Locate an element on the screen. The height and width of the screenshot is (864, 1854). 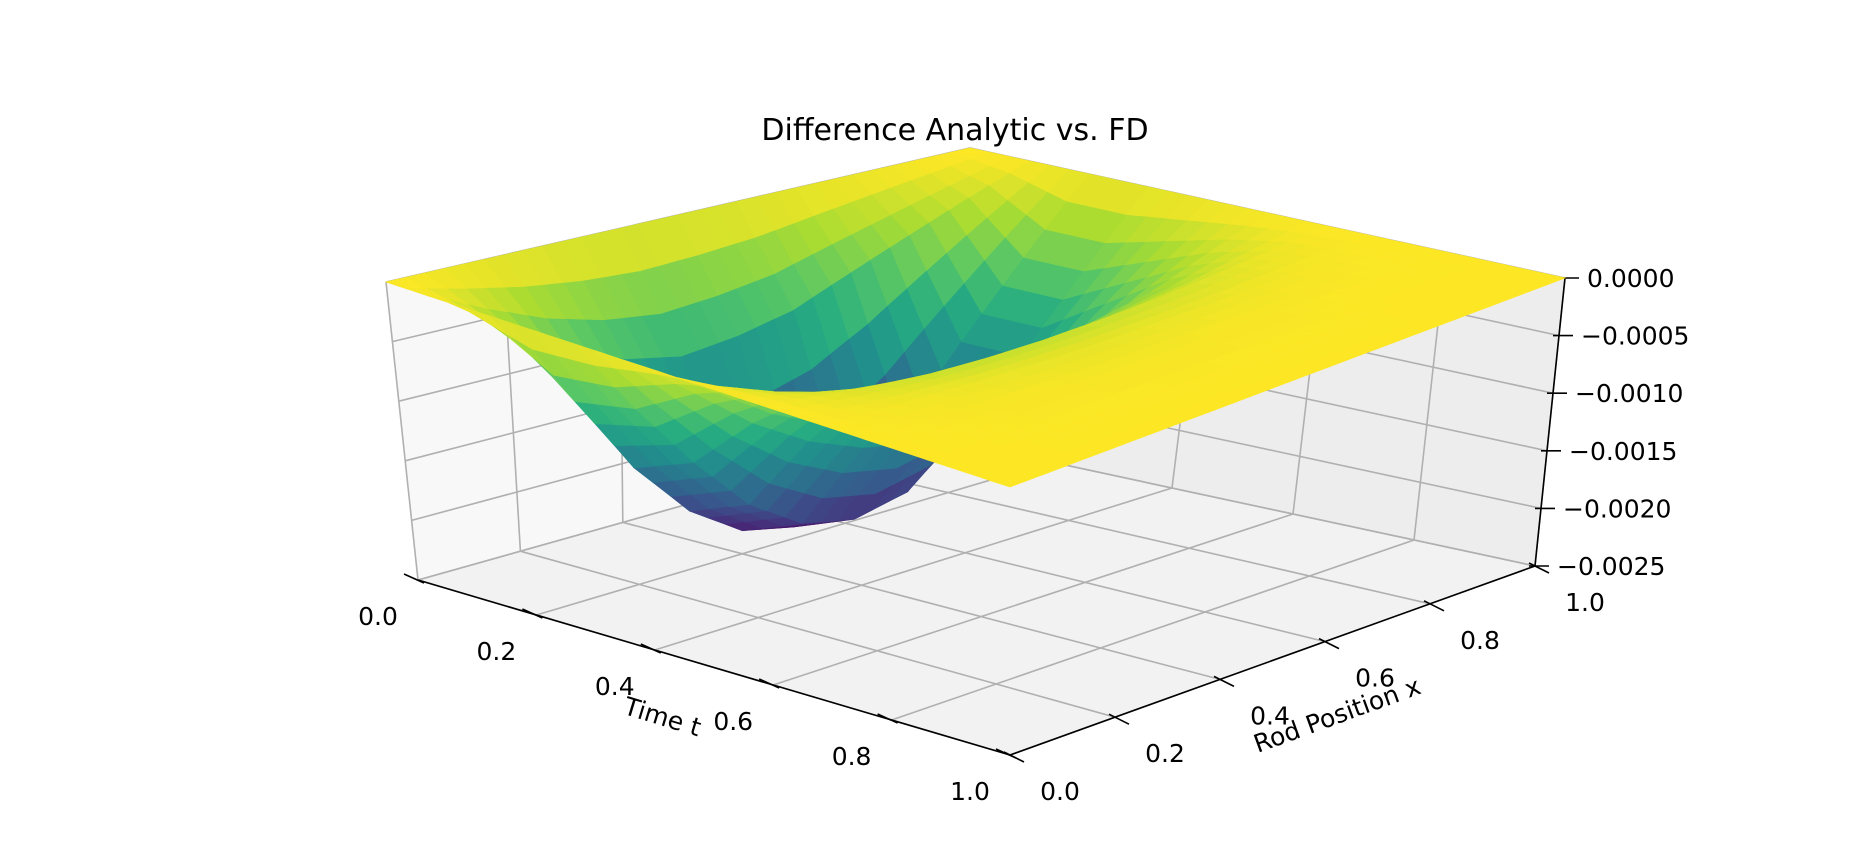
x-axis-line is located at coordinates (714, 667).